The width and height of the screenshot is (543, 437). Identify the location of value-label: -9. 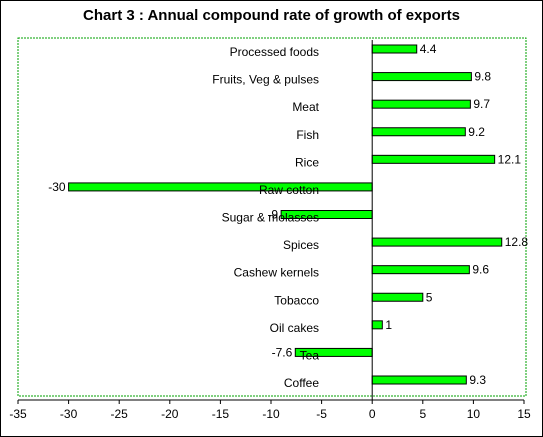
(272, 215).